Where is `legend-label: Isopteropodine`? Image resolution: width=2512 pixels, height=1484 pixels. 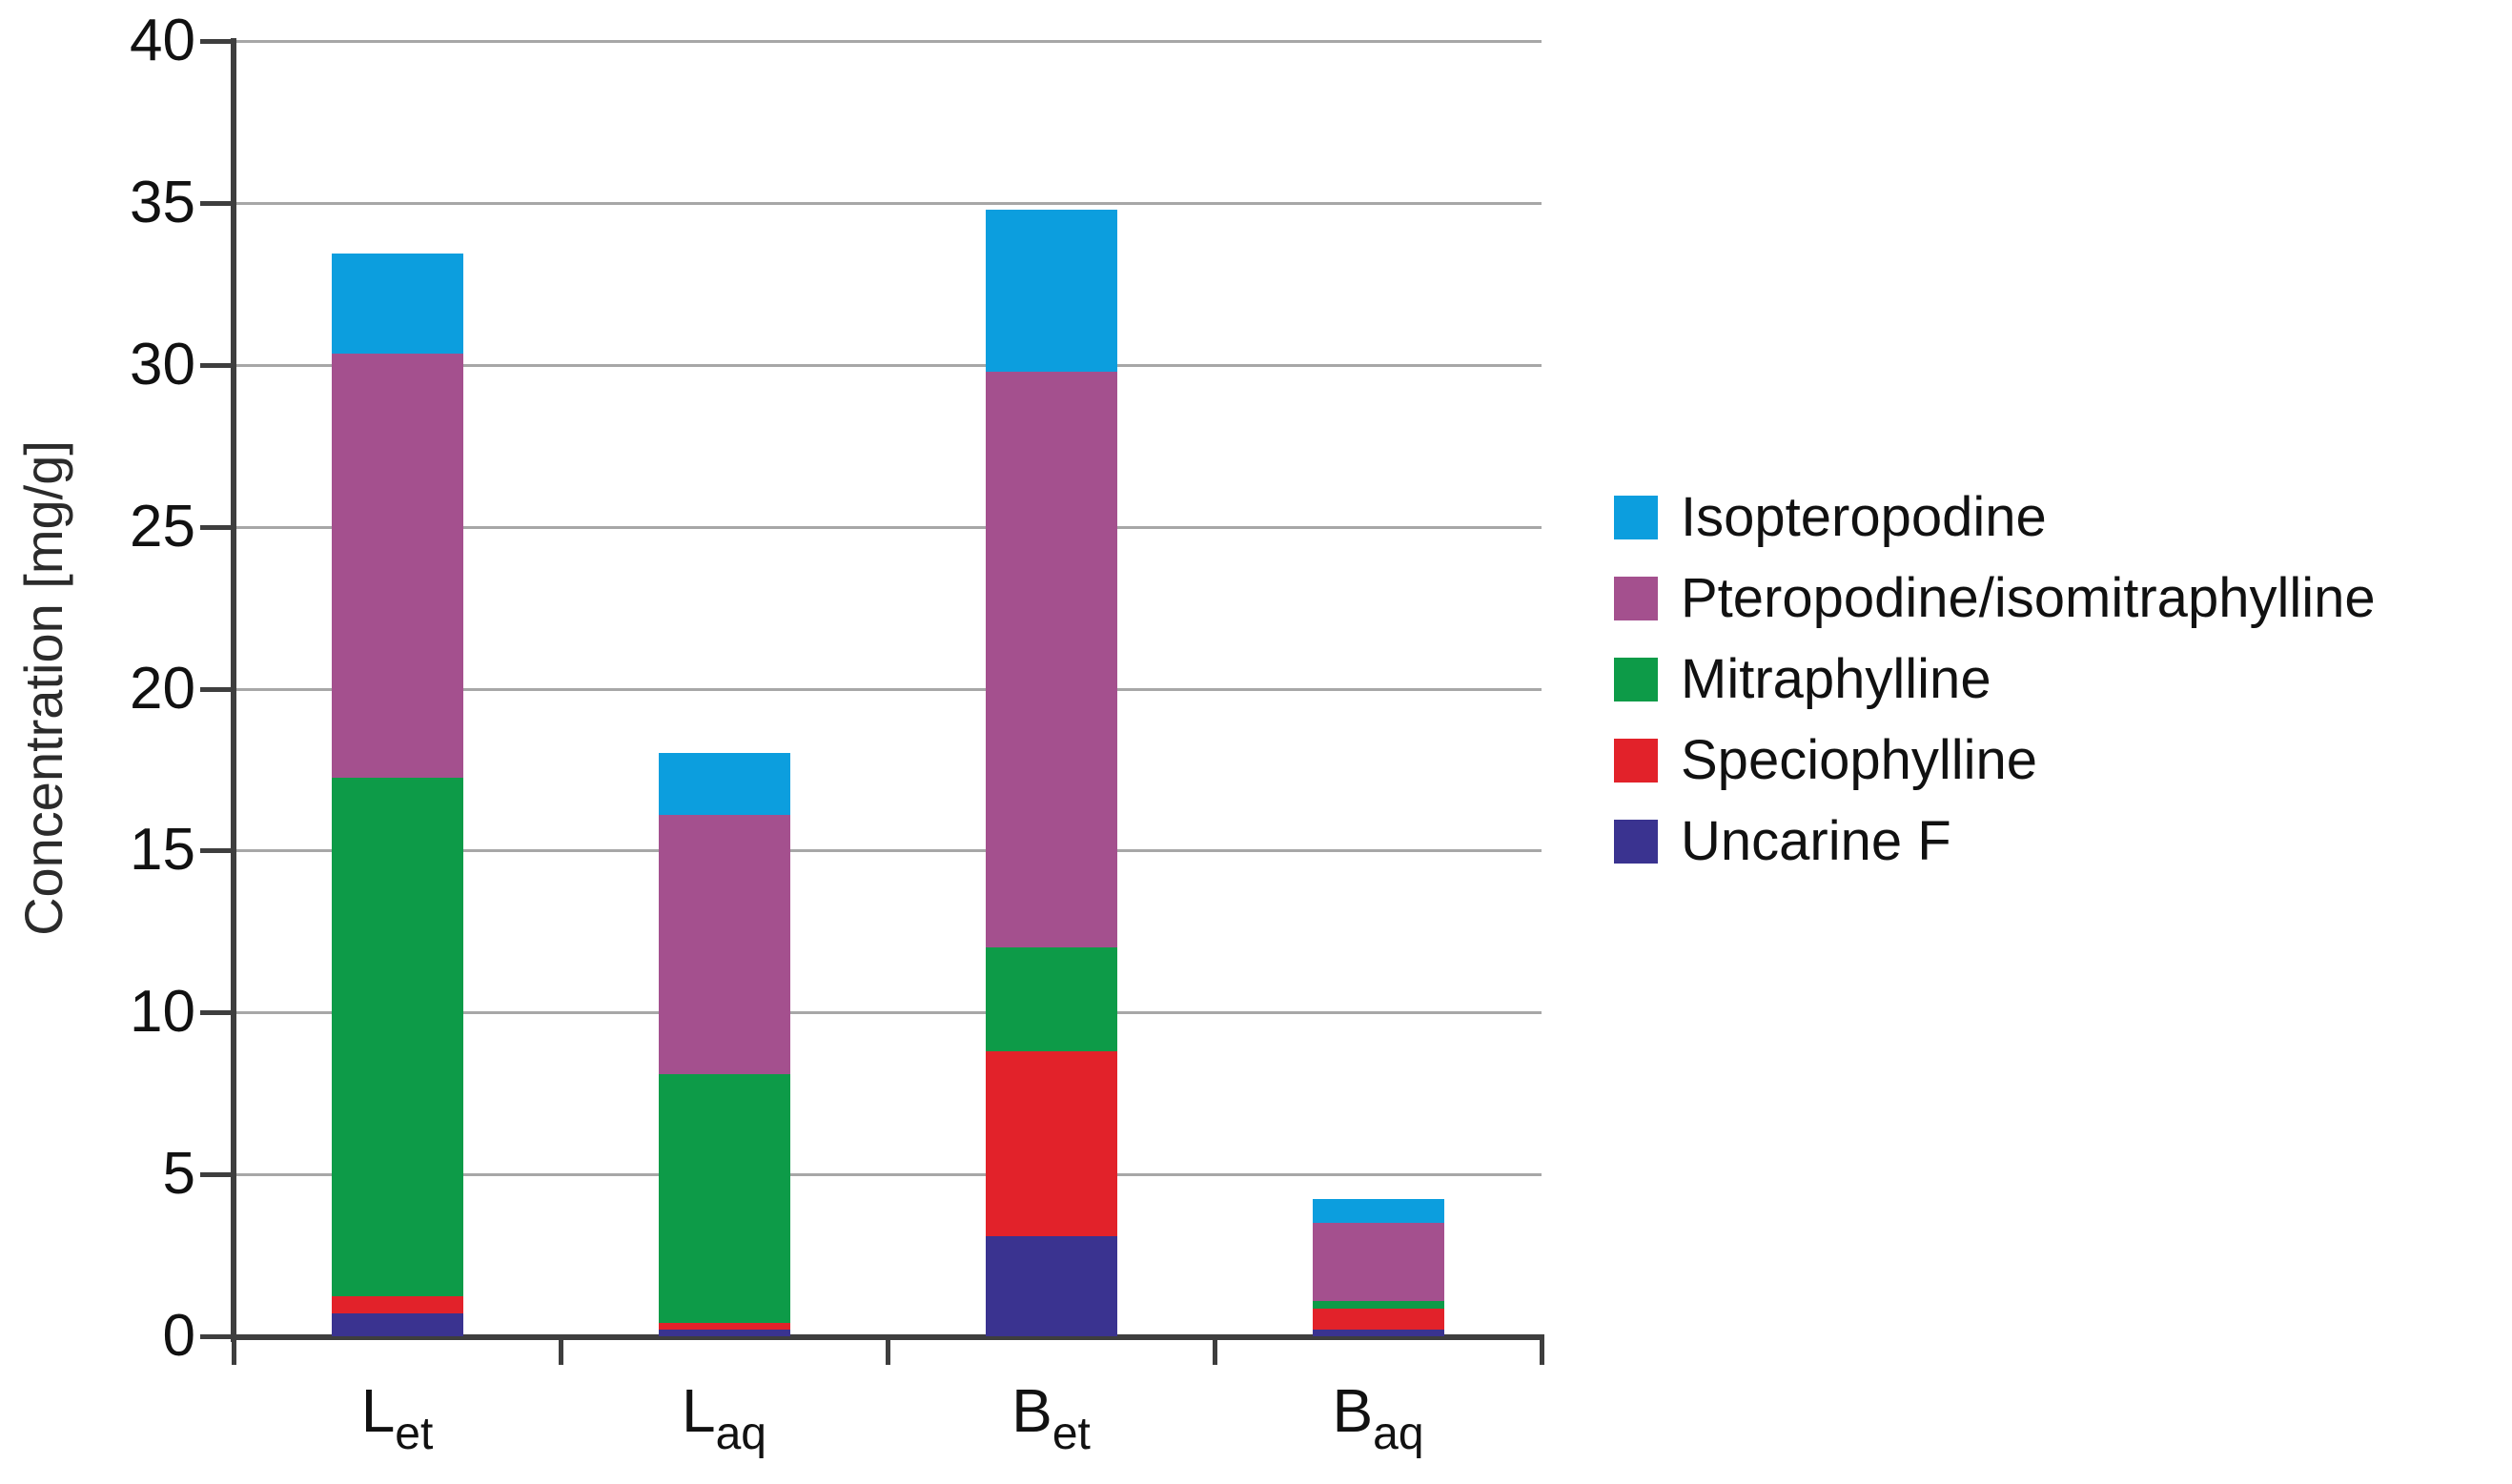
legend-label: Isopteropodine is located at coordinates (1864, 516).